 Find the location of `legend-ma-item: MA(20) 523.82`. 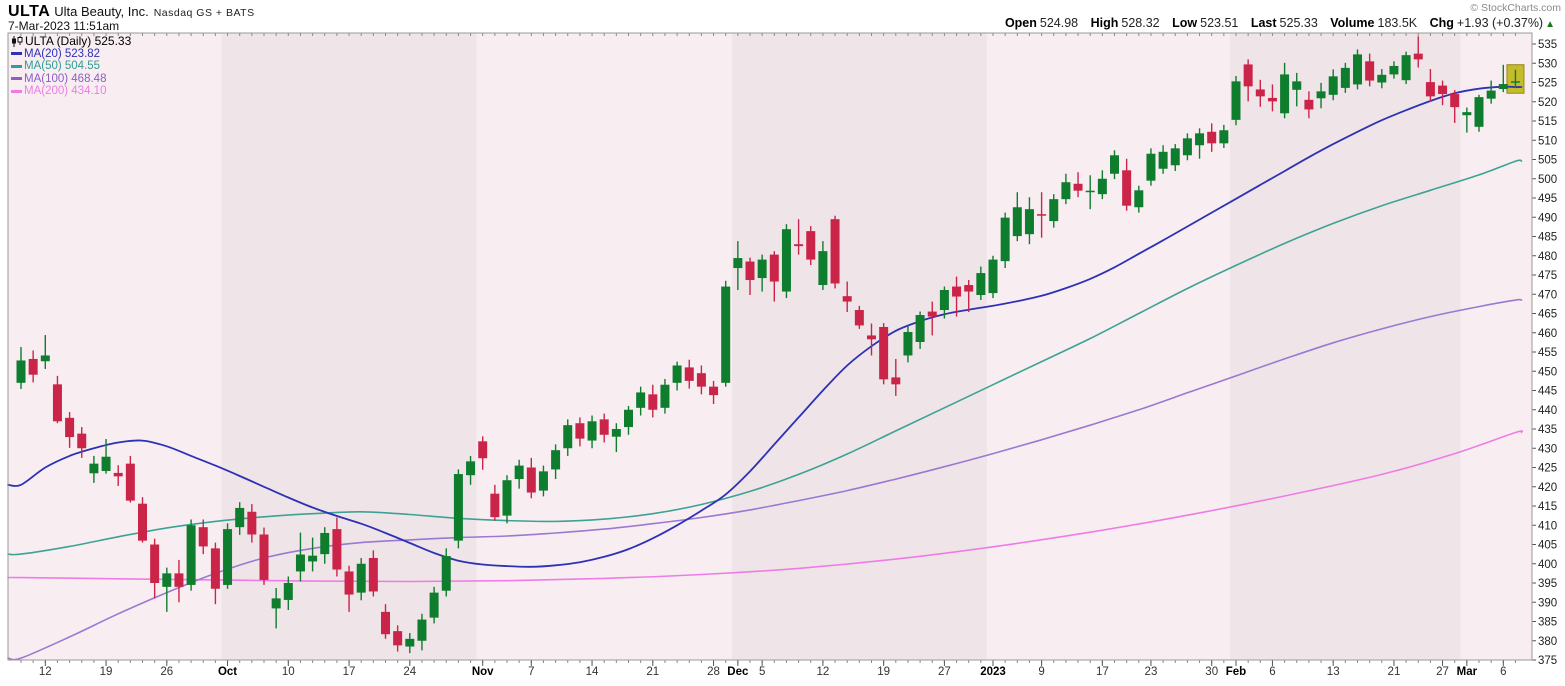

legend-ma-item: MA(20) 523.82 is located at coordinates (71, 54).